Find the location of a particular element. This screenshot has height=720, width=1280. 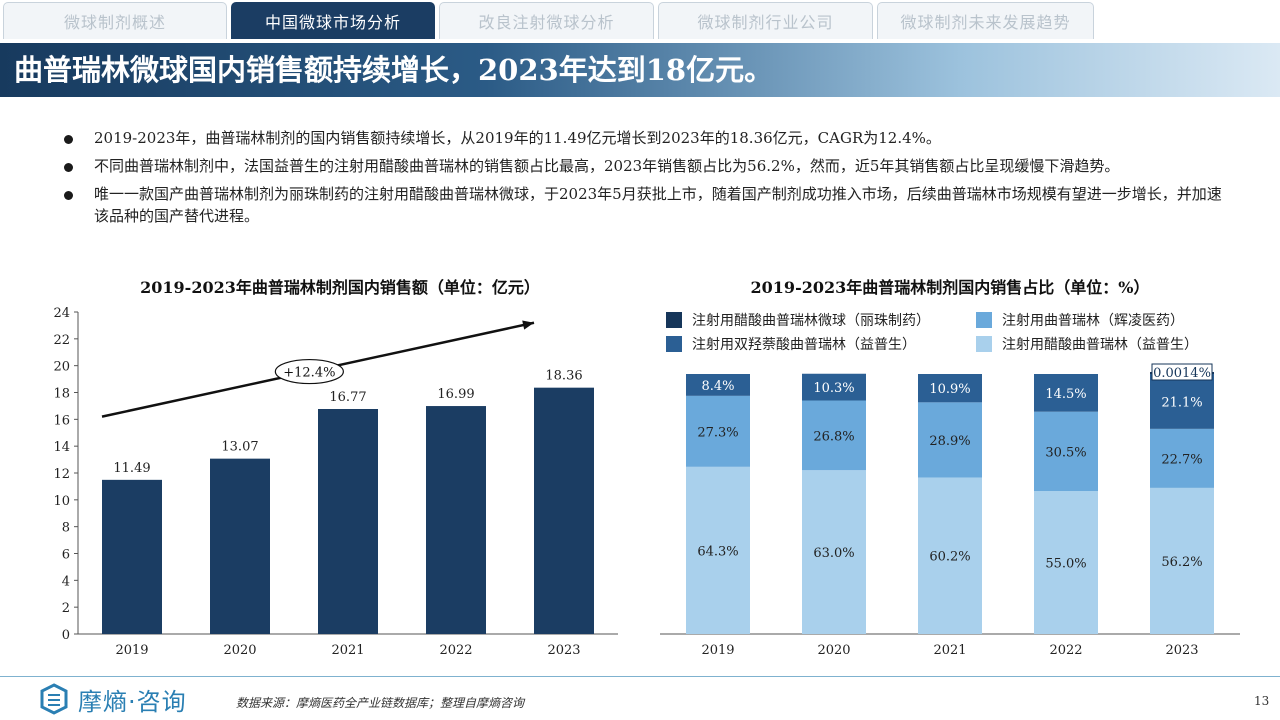

data-label: 13.07 is located at coordinates (239, 447).